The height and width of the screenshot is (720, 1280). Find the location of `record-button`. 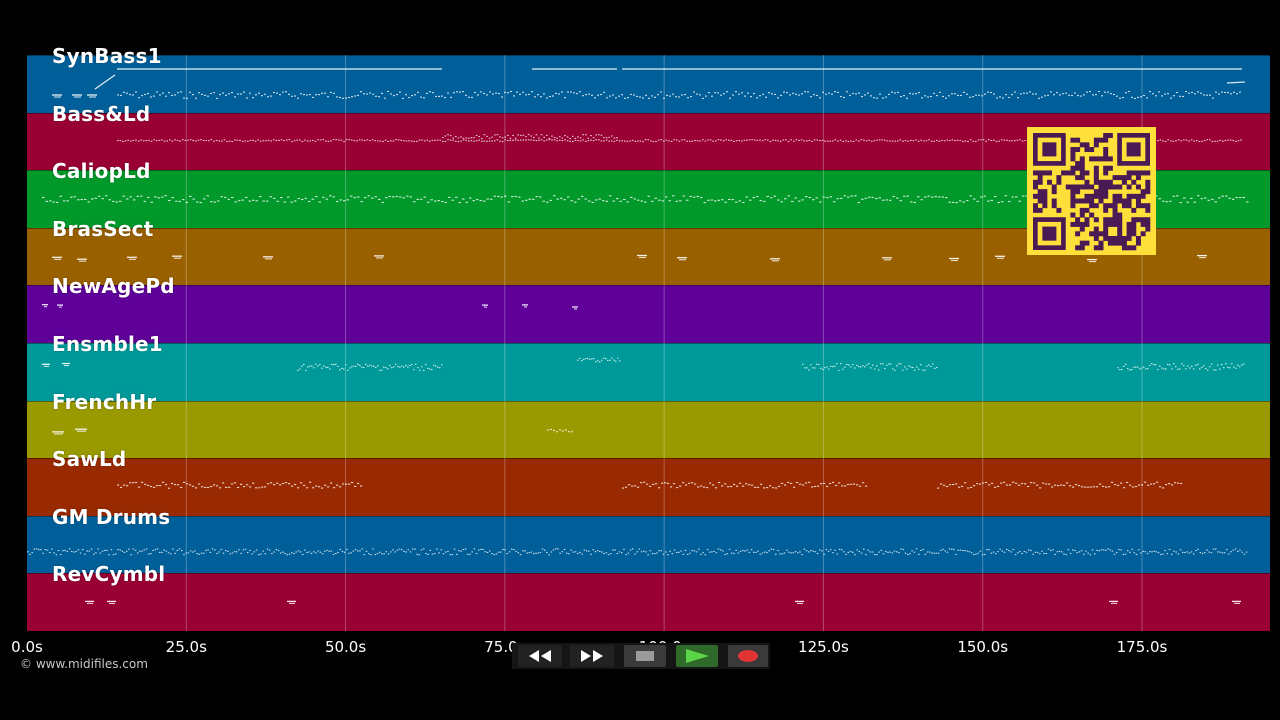

record-button is located at coordinates (748, 656).